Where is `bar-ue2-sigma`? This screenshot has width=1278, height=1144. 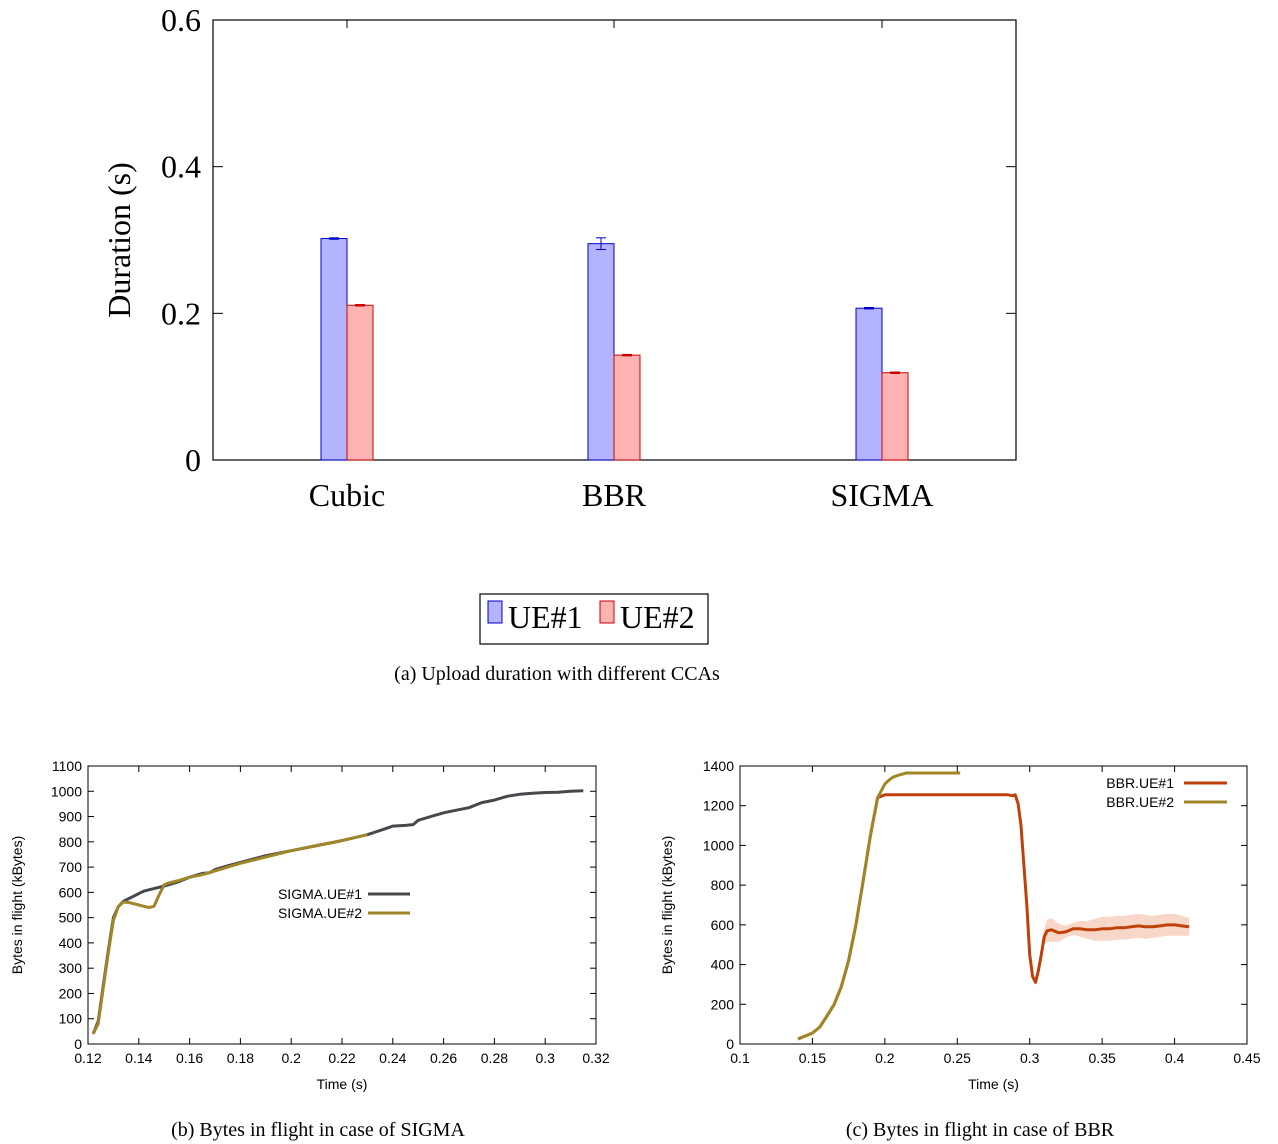 bar-ue2-sigma is located at coordinates (895, 416).